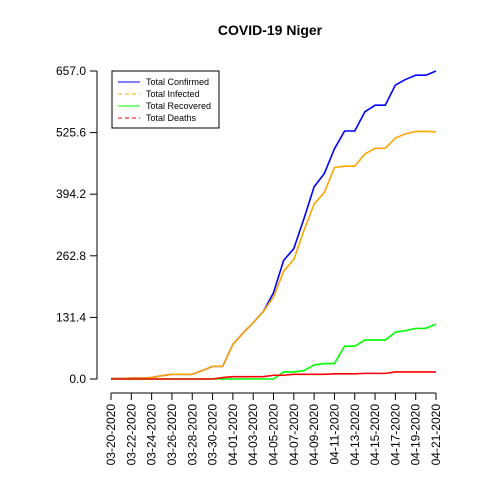 The image size is (480, 480). What do you see at coordinates (274, 435) in the screenshot?
I see `x-tick-label: 04-05-2020` at bounding box center [274, 435].